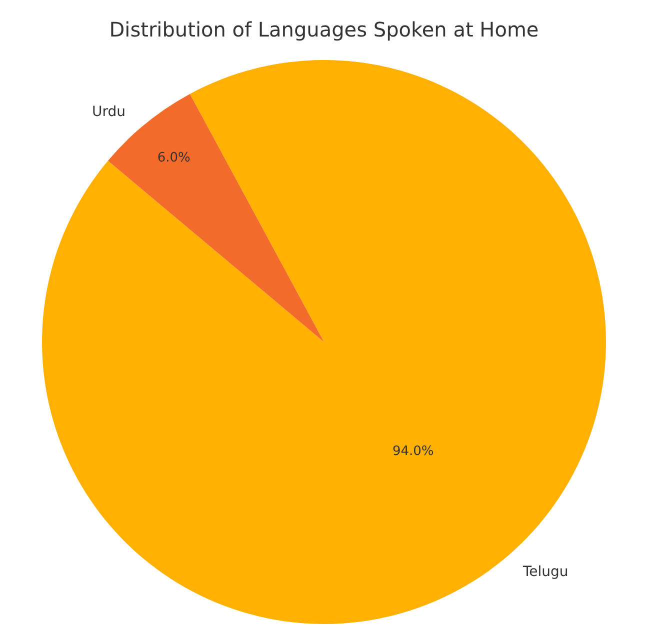  I want to click on chart-title: Distribution of Languages Spoken at Home, so click(324, 30).